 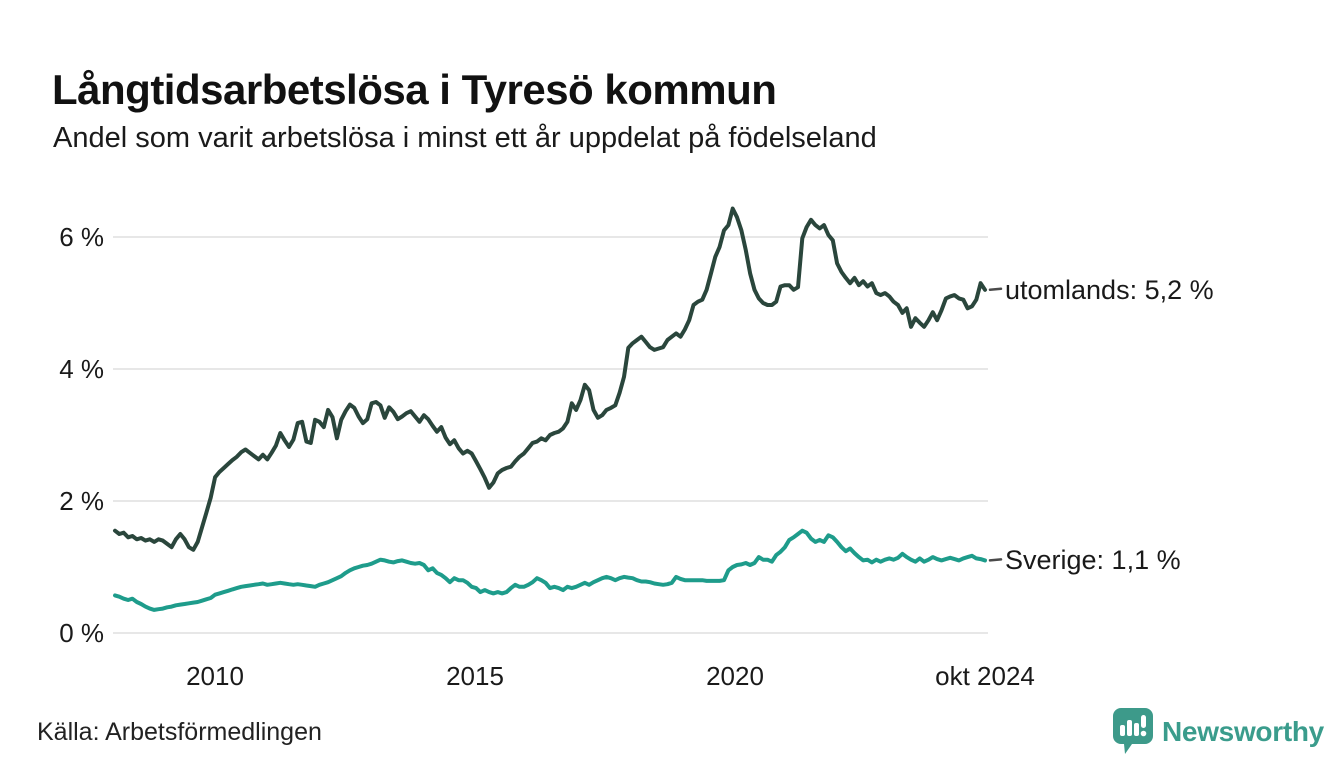 What do you see at coordinates (81, 633) in the screenshot?
I see `y-axis-tick-label-0: 0 %` at bounding box center [81, 633].